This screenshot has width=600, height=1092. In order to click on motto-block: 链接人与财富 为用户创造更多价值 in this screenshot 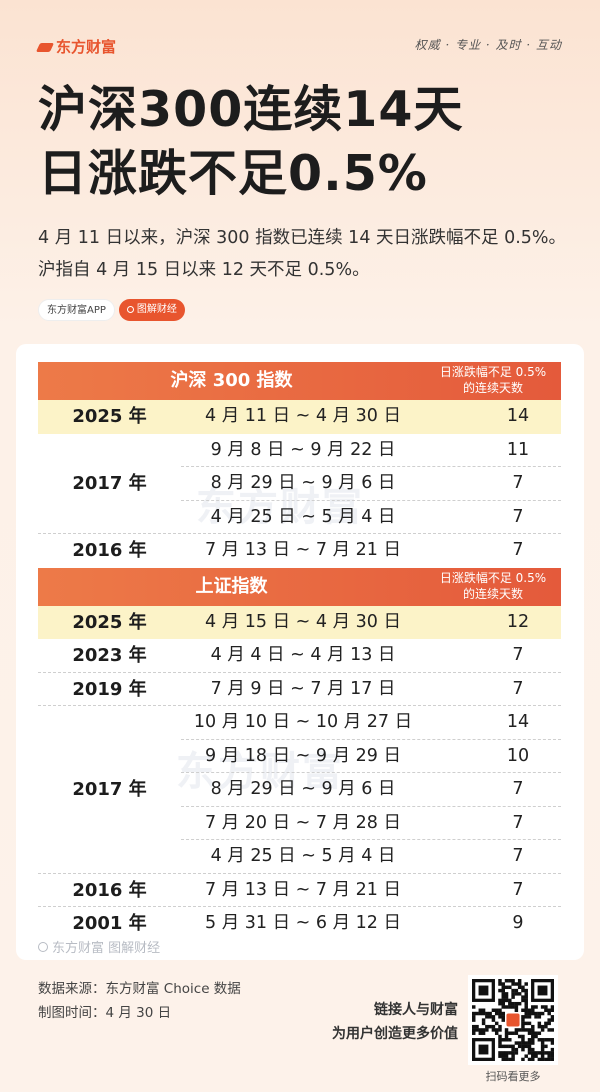, I will do `click(395, 1022)`.